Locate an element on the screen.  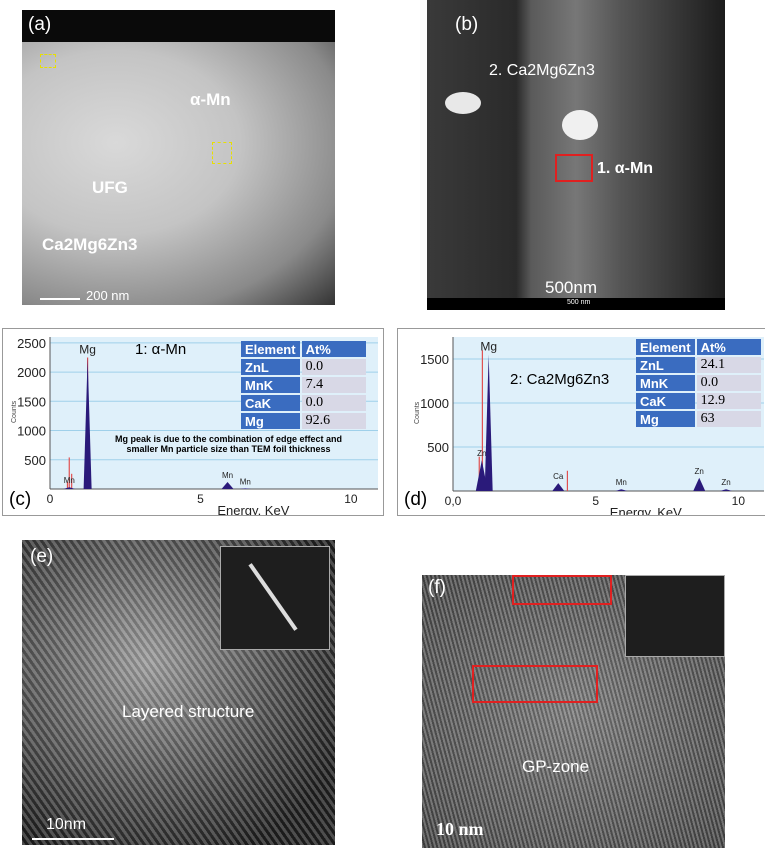
panel-f-hrtem-image: (f) GP-zone 10 nm is located at coordinates (573, 711).